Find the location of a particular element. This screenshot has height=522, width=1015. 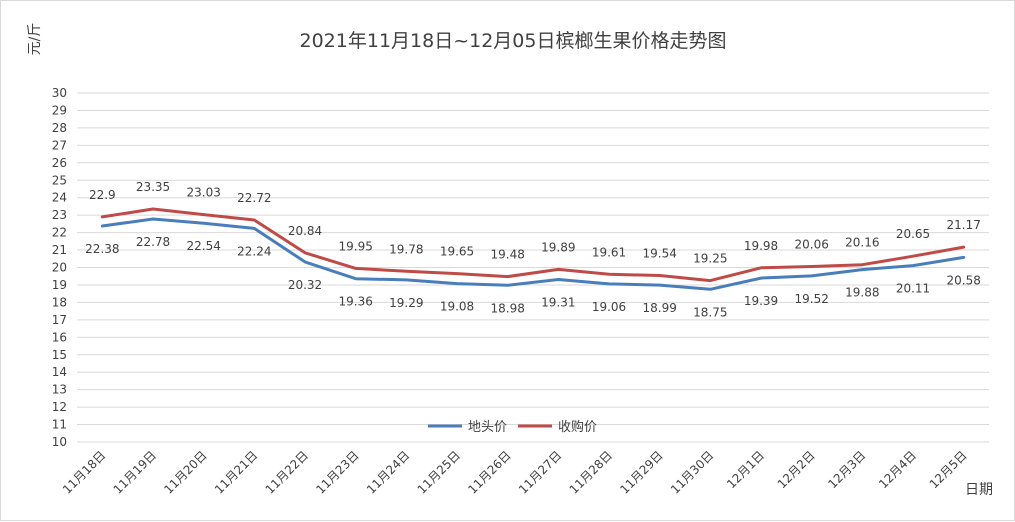

x-tick-label: 11月22日 is located at coordinates (287, 472).